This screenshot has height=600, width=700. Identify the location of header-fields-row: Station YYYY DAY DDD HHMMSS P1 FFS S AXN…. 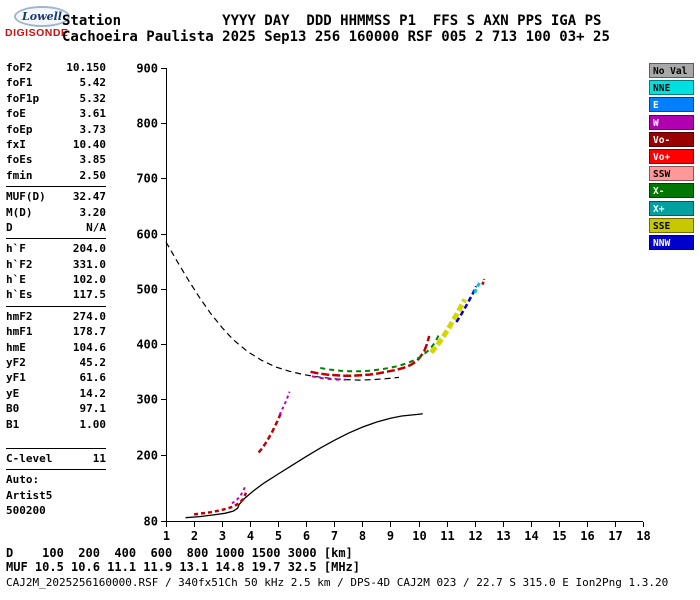
(332, 21).